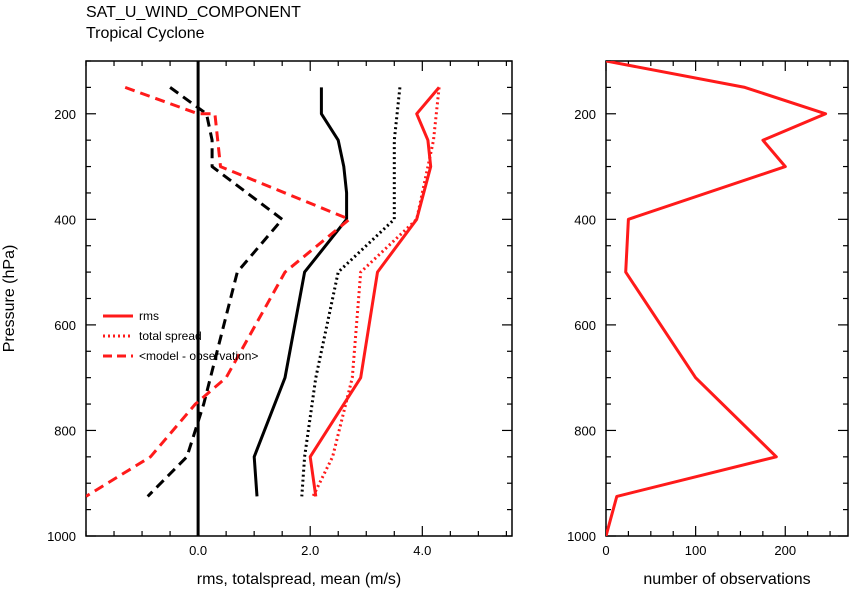 Image resolution: width=856 pixels, height=600 pixels. I want to click on left-y-tick-label: 800, so click(65, 430).